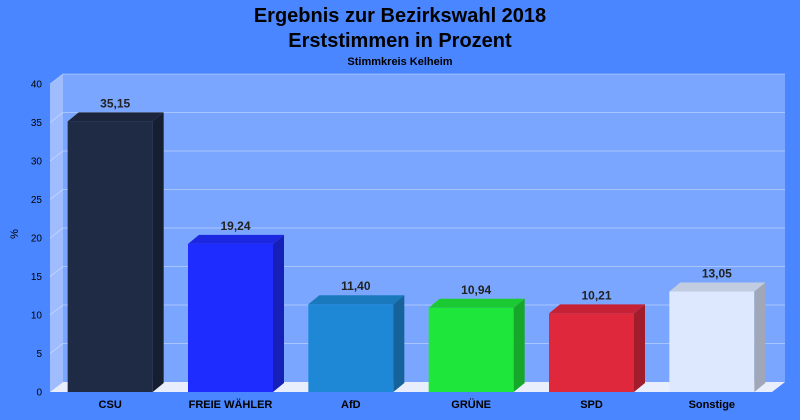 The width and height of the screenshot is (800, 420). I want to click on bar-value-label: 10,94, so click(476, 290).